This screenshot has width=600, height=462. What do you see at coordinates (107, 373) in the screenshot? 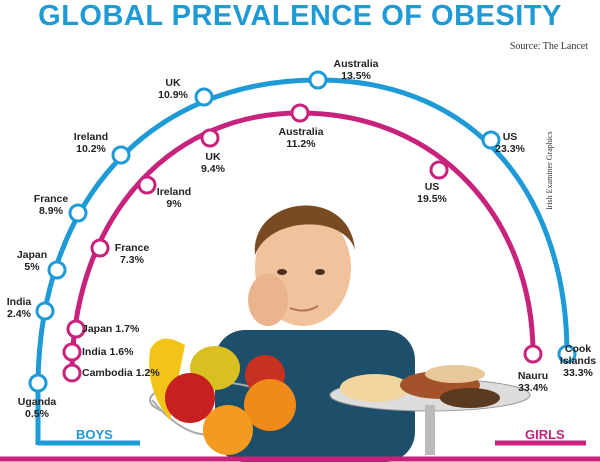
I see `country-name: Cambodia` at bounding box center [107, 373].